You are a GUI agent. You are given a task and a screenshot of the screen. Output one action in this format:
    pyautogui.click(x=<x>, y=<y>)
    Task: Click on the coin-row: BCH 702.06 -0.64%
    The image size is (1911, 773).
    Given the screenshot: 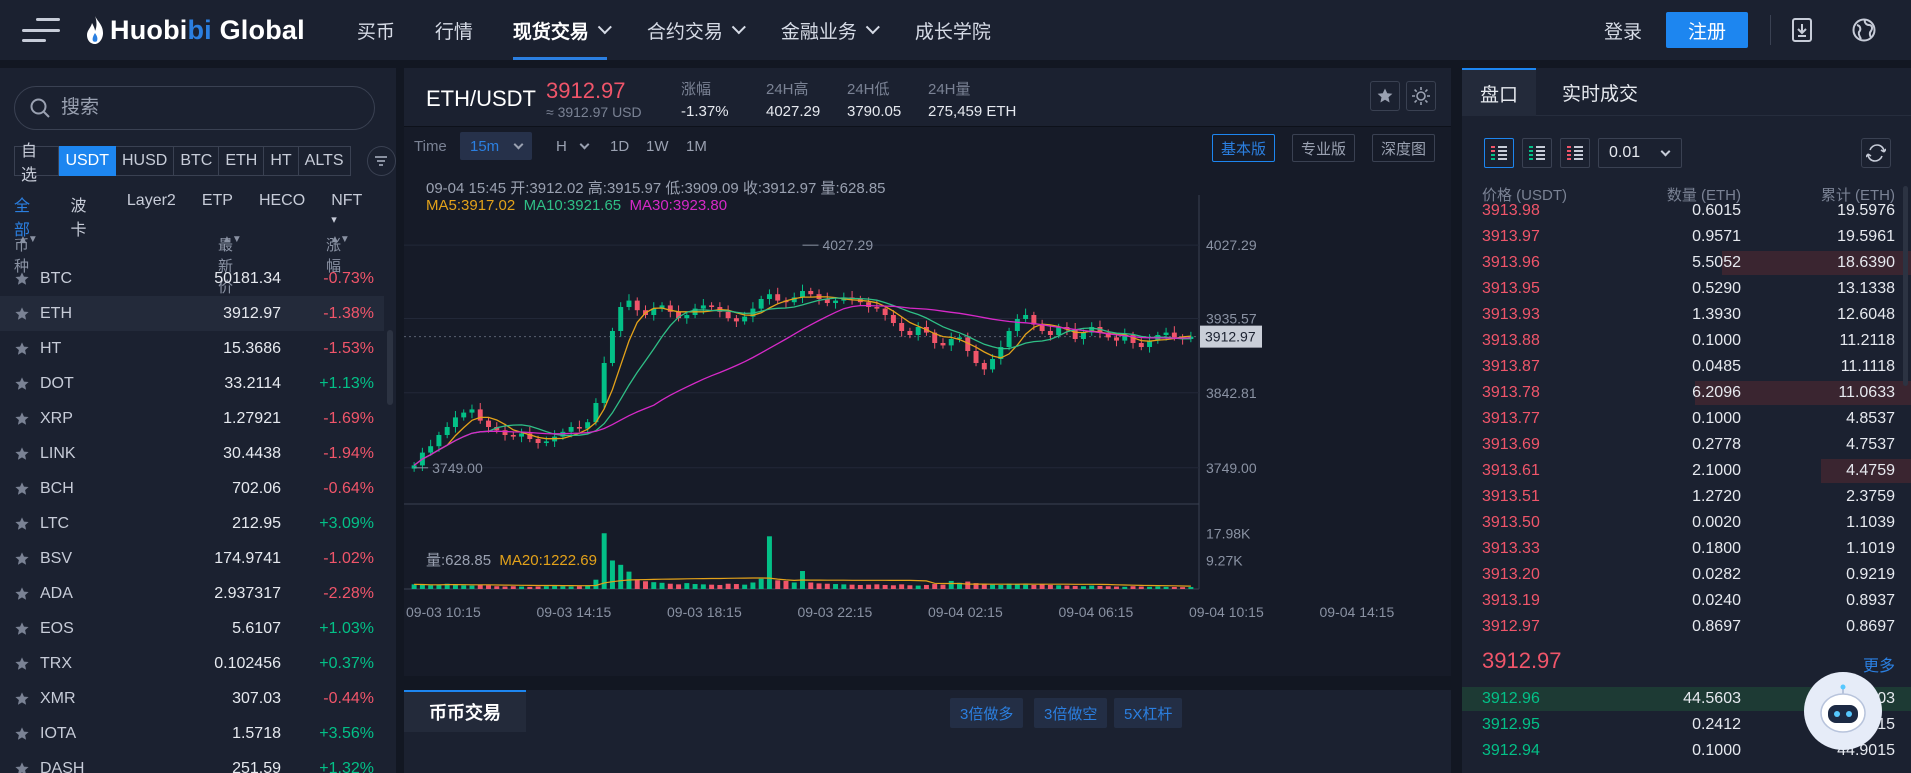 What is the action you would take?
    pyautogui.click(x=192, y=488)
    